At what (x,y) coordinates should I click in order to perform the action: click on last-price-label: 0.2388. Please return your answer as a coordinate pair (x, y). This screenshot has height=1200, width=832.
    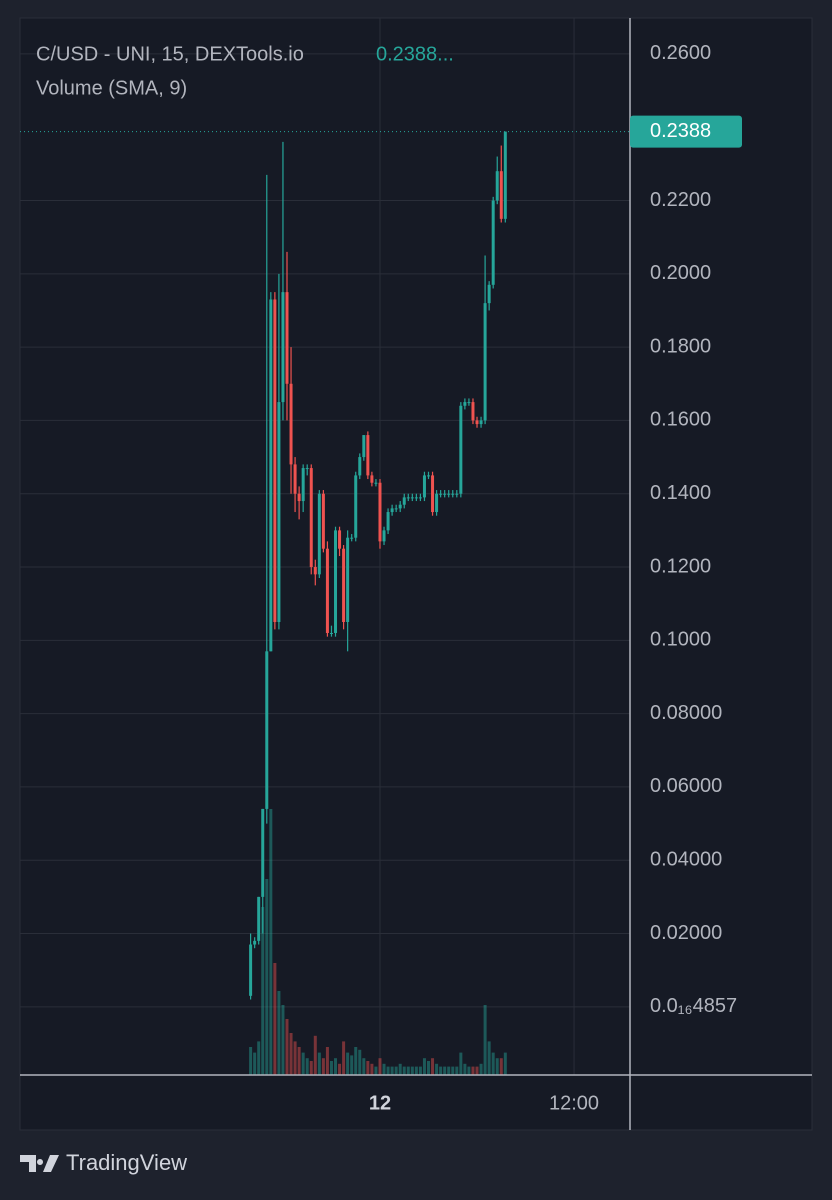
    Looking at the image, I should click on (680, 131).